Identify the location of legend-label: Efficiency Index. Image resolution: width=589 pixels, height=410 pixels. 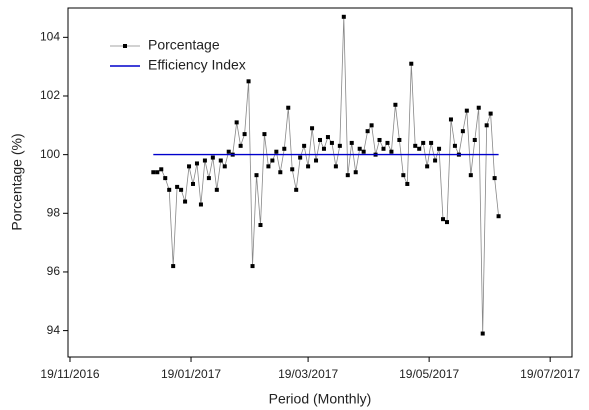
(197, 65).